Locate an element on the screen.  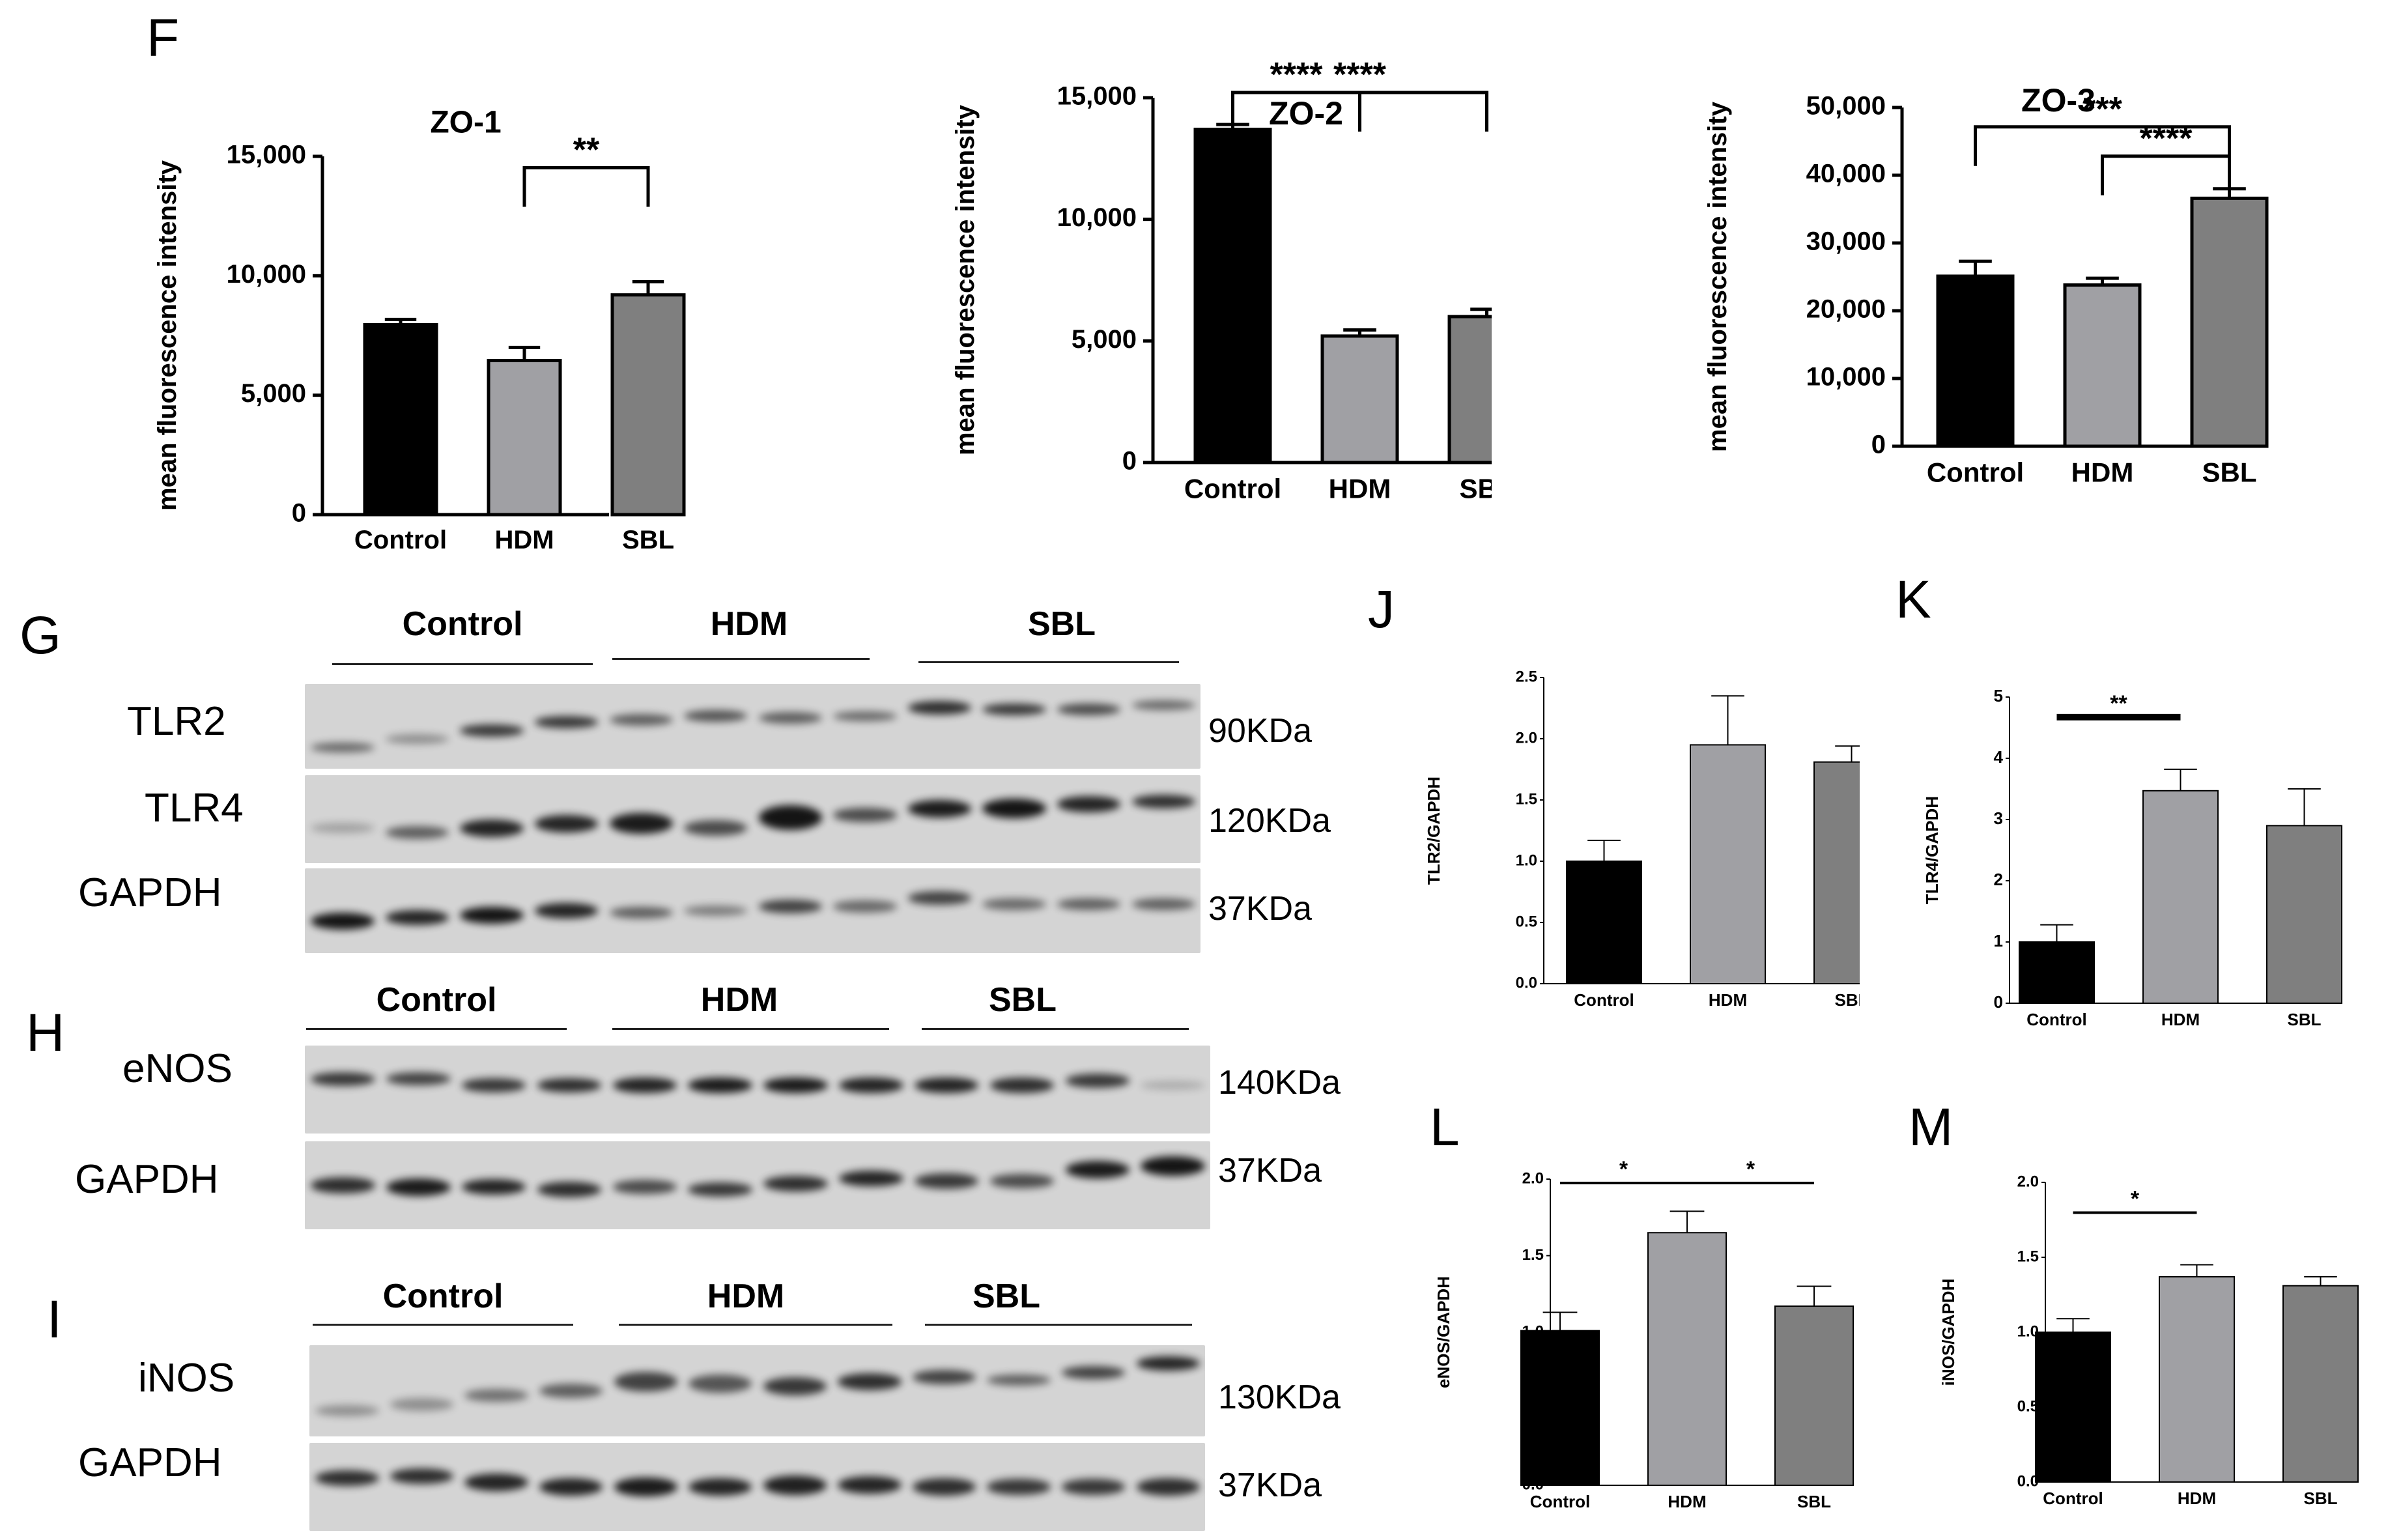
blot-g-line-control is located at coordinates (462, 664).